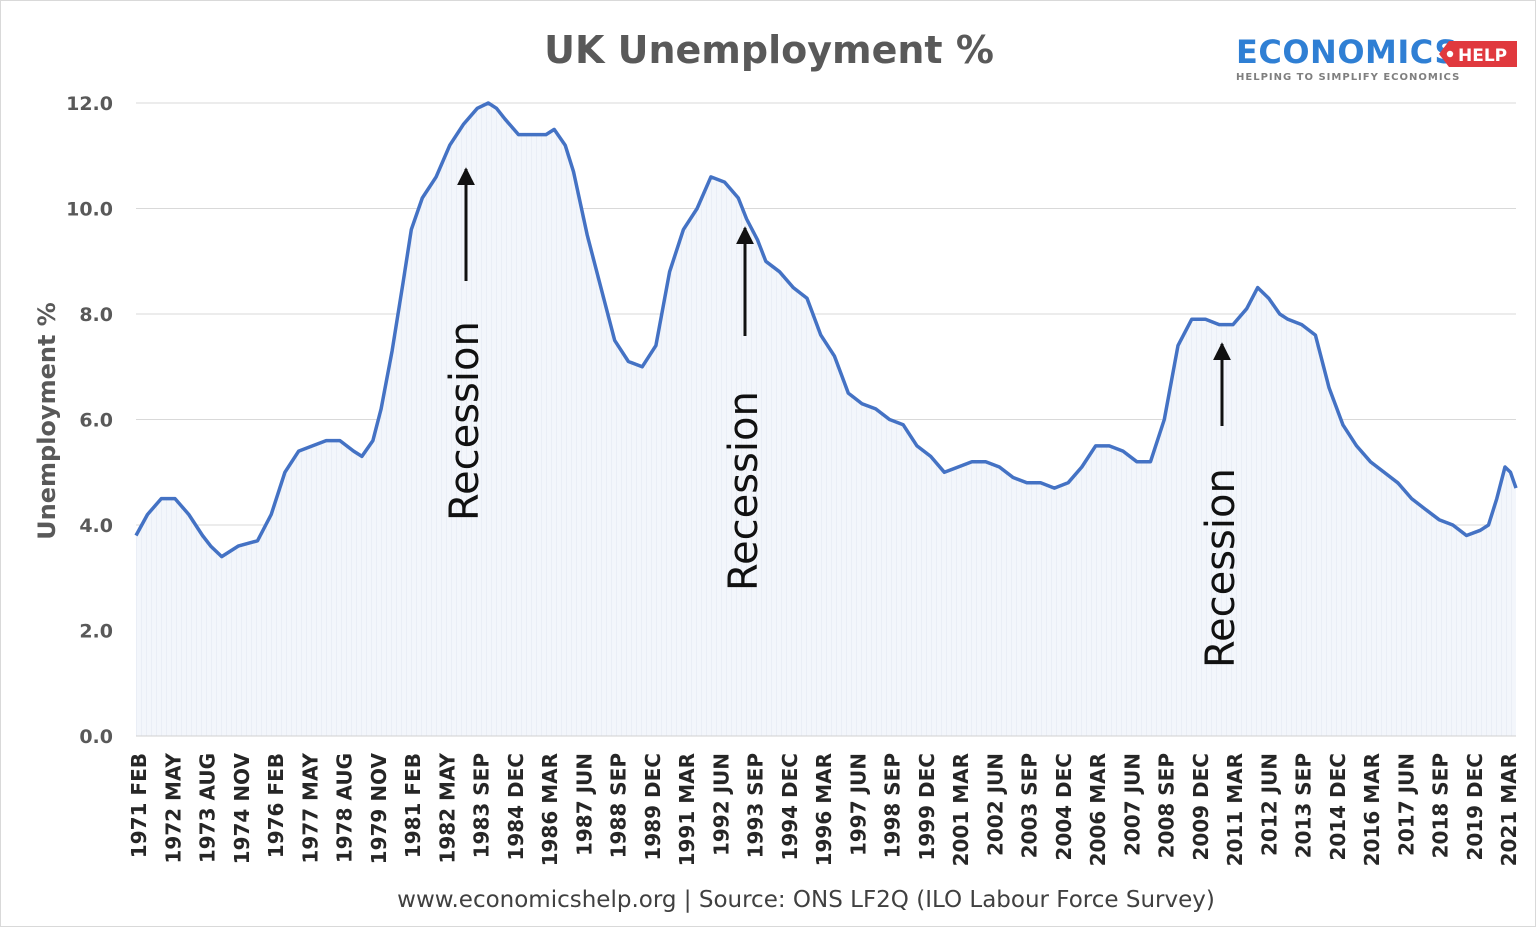 The width and height of the screenshot is (1536, 928). I want to click on x-tick-label: 1989 DEC, so click(653, 807).